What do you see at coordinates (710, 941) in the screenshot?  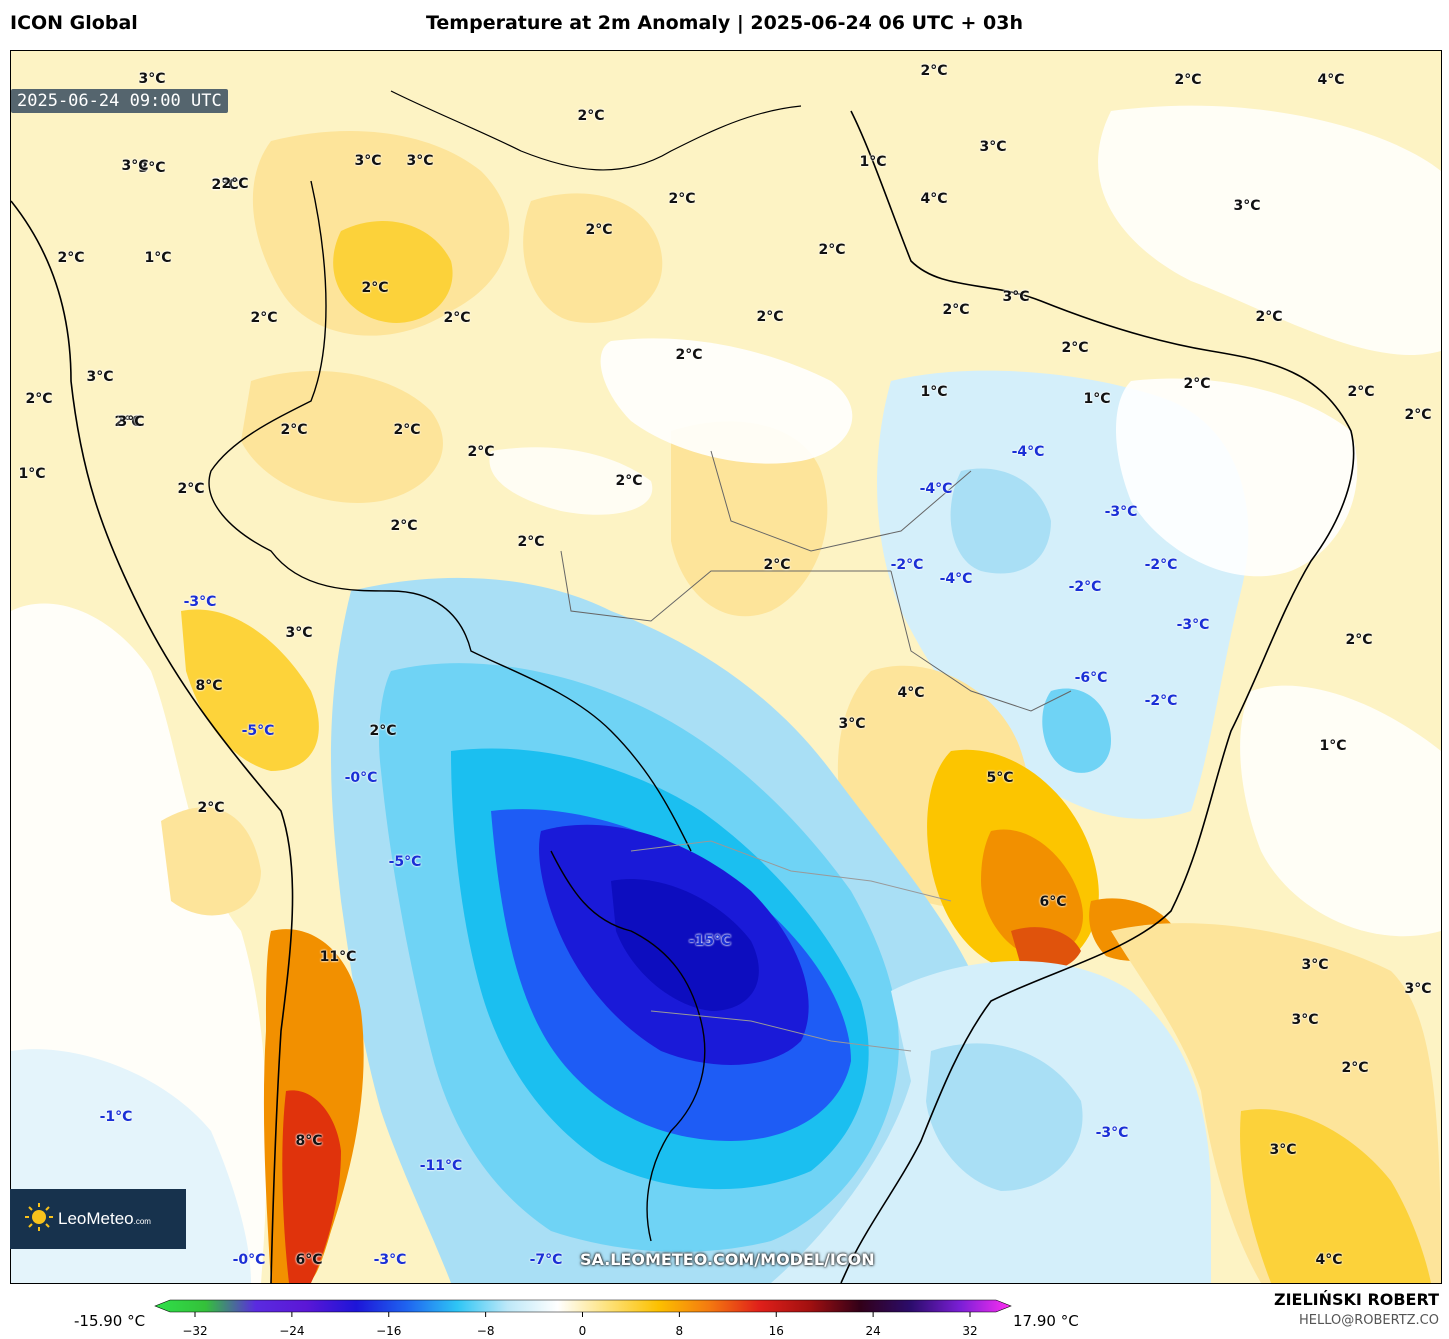 I see `anomaly-label: -15°C` at bounding box center [710, 941].